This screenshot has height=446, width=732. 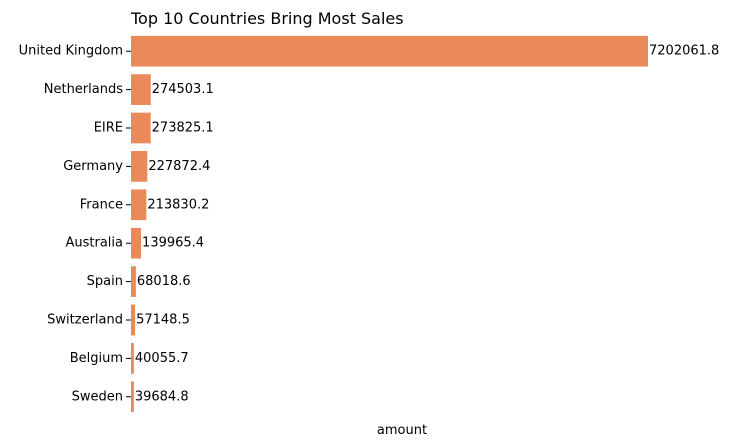 I want to click on value-label: 40055.7, so click(x=162, y=358).